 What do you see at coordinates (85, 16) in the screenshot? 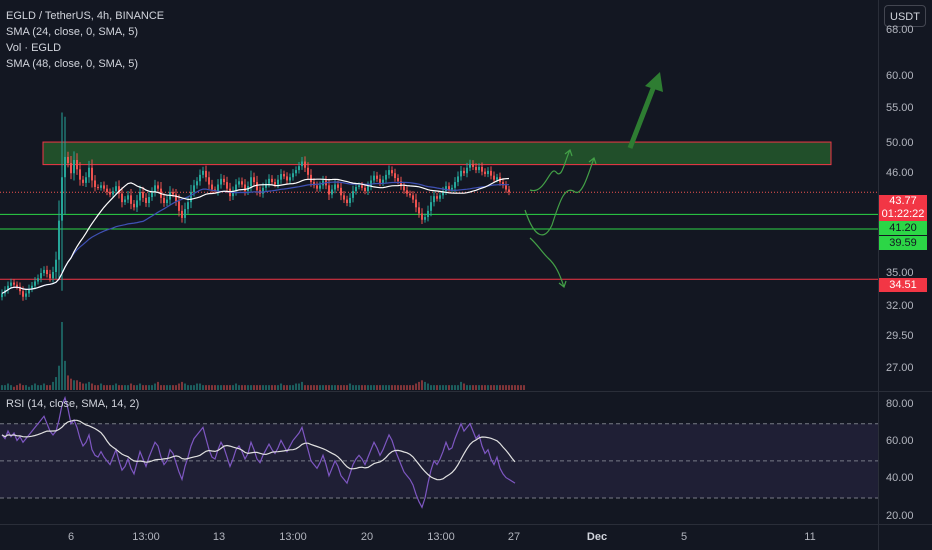
I see `symbol-title: EGLD / TetherUS, 4h, BINANCE` at bounding box center [85, 16].